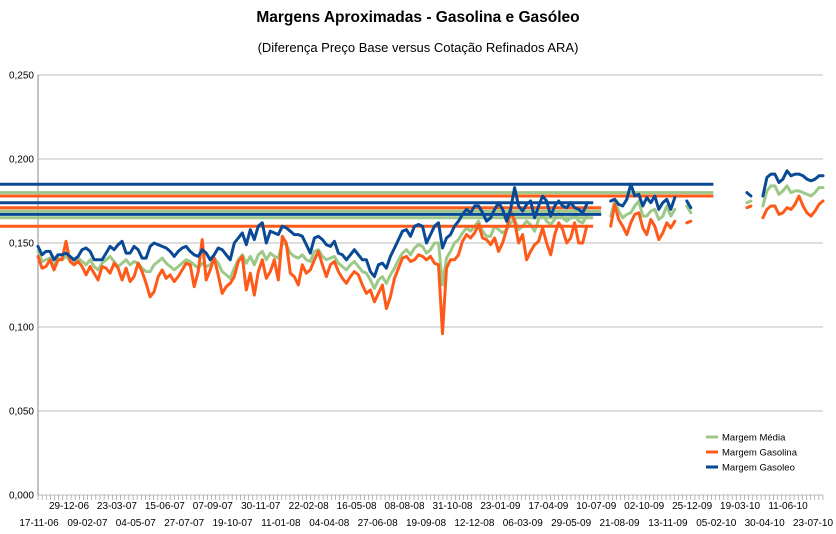 Image resolution: width=836 pixels, height=534 pixels. I want to click on x-tick-label: 27-07-07, so click(184, 523).